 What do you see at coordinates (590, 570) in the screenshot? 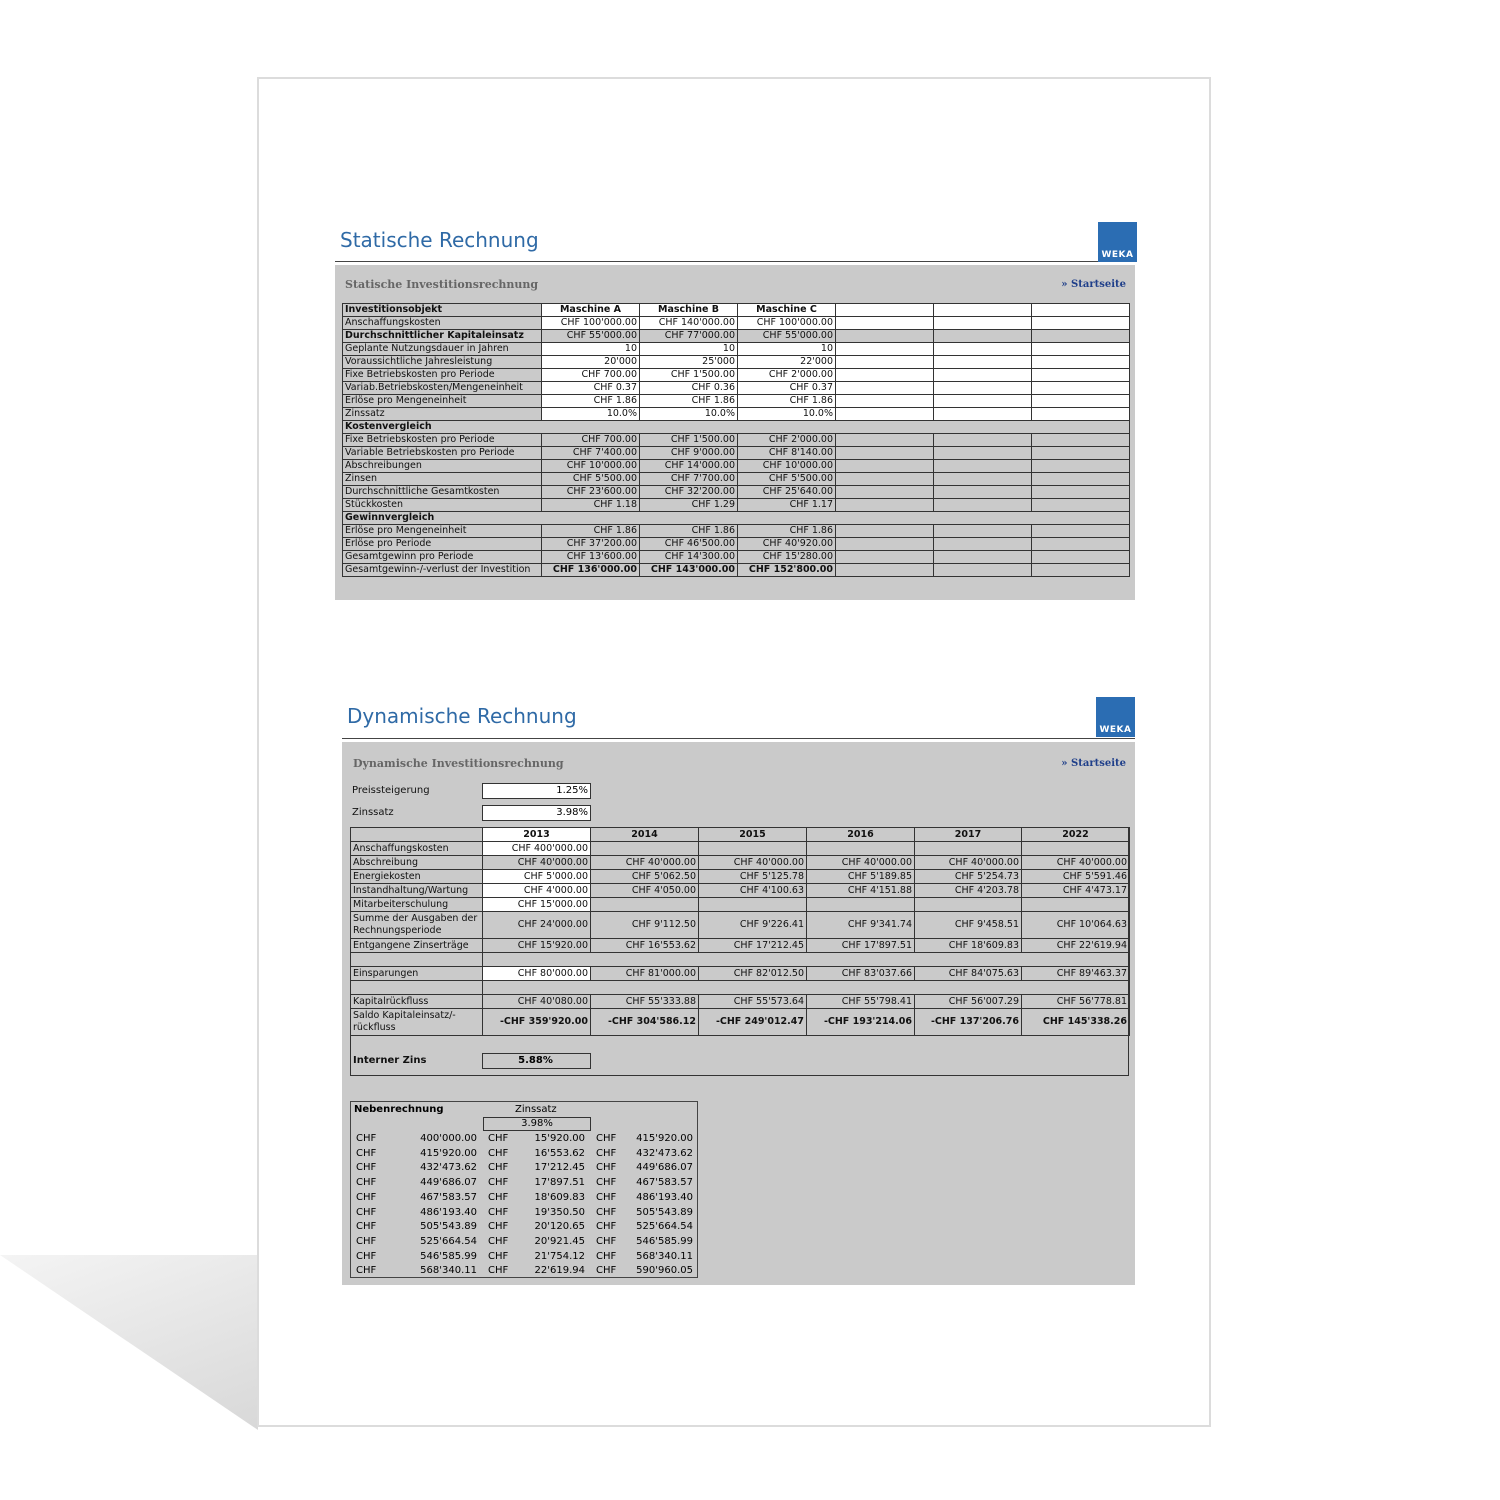
I see `value-cell: CHF 136'000.00` at bounding box center [590, 570].